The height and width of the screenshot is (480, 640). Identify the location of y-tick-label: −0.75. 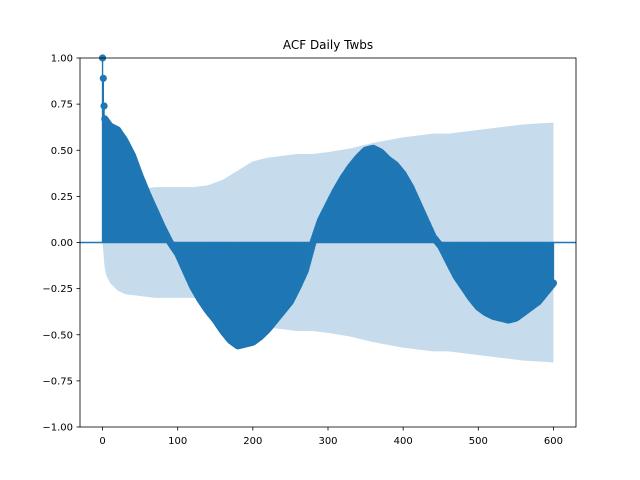
(57, 381).